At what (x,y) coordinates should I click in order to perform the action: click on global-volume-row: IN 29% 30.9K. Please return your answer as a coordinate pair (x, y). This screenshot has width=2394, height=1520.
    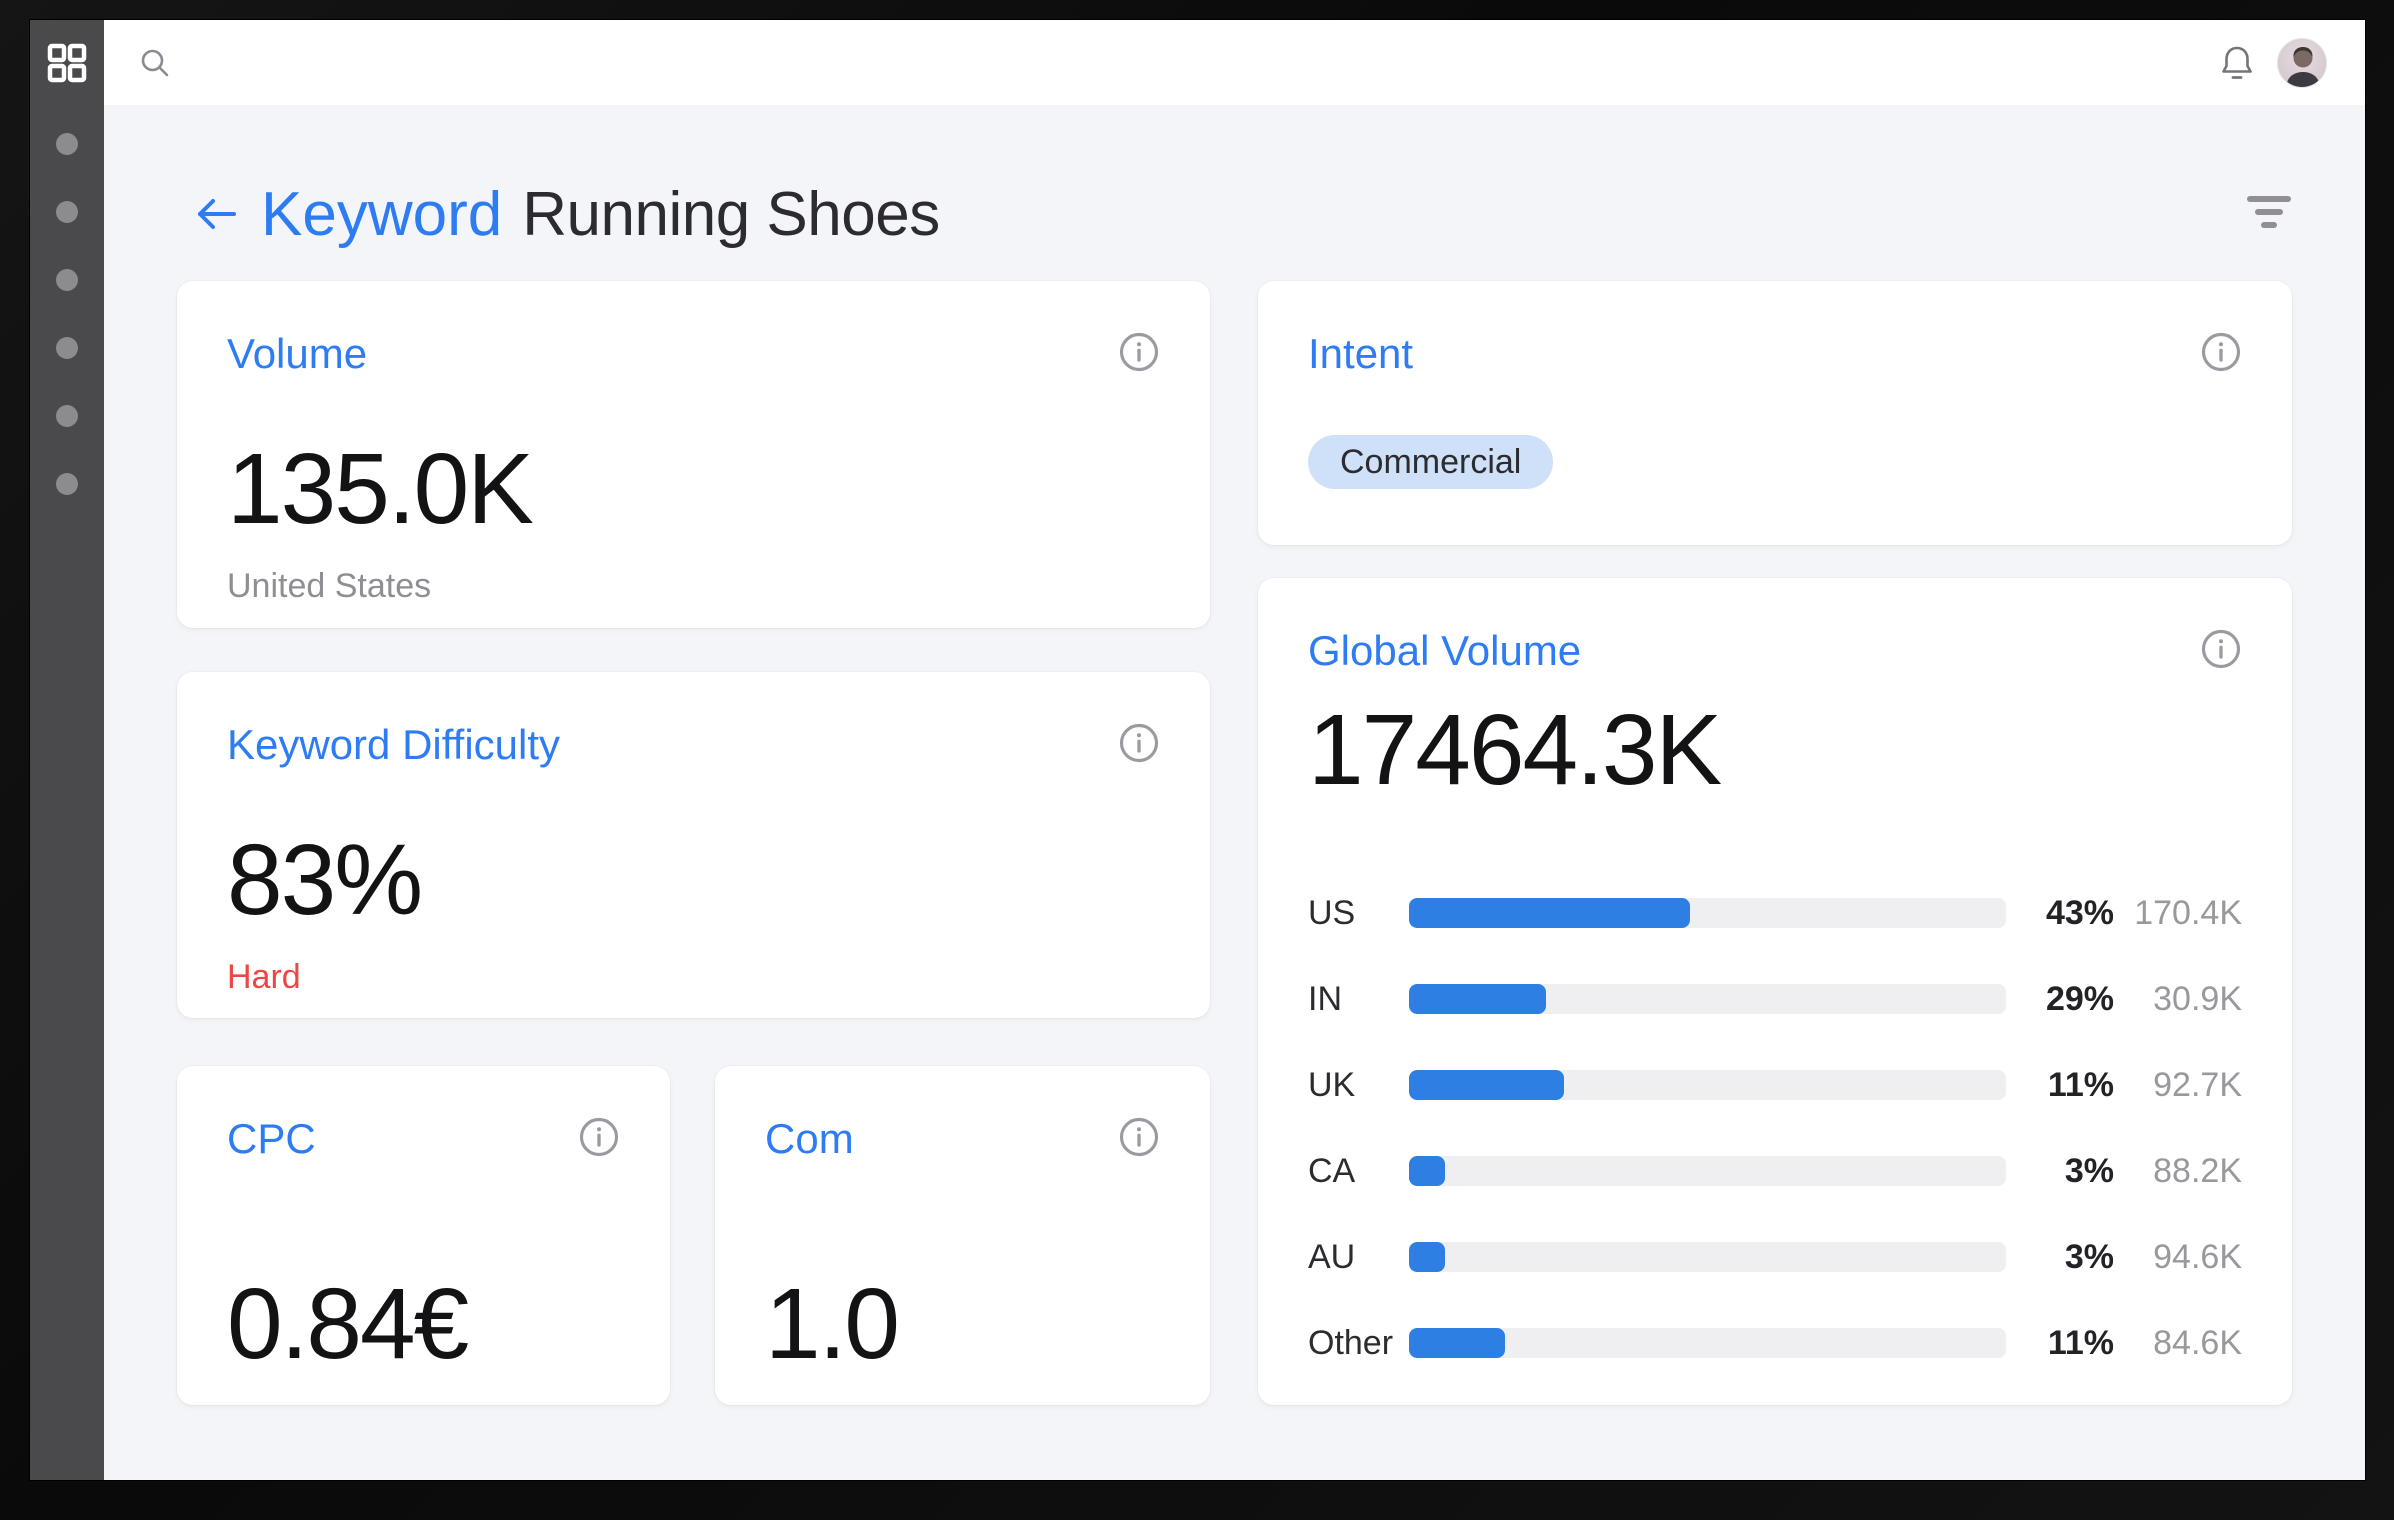
    Looking at the image, I should click on (1775, 999).